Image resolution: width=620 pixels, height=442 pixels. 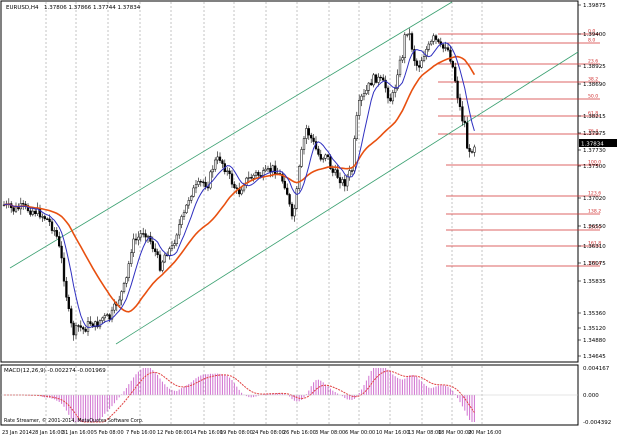 What do you see at coordinates (594, 314) in the screenshot?
I see `price-scale-label: 1.35360` at bounding box center [594, 314].